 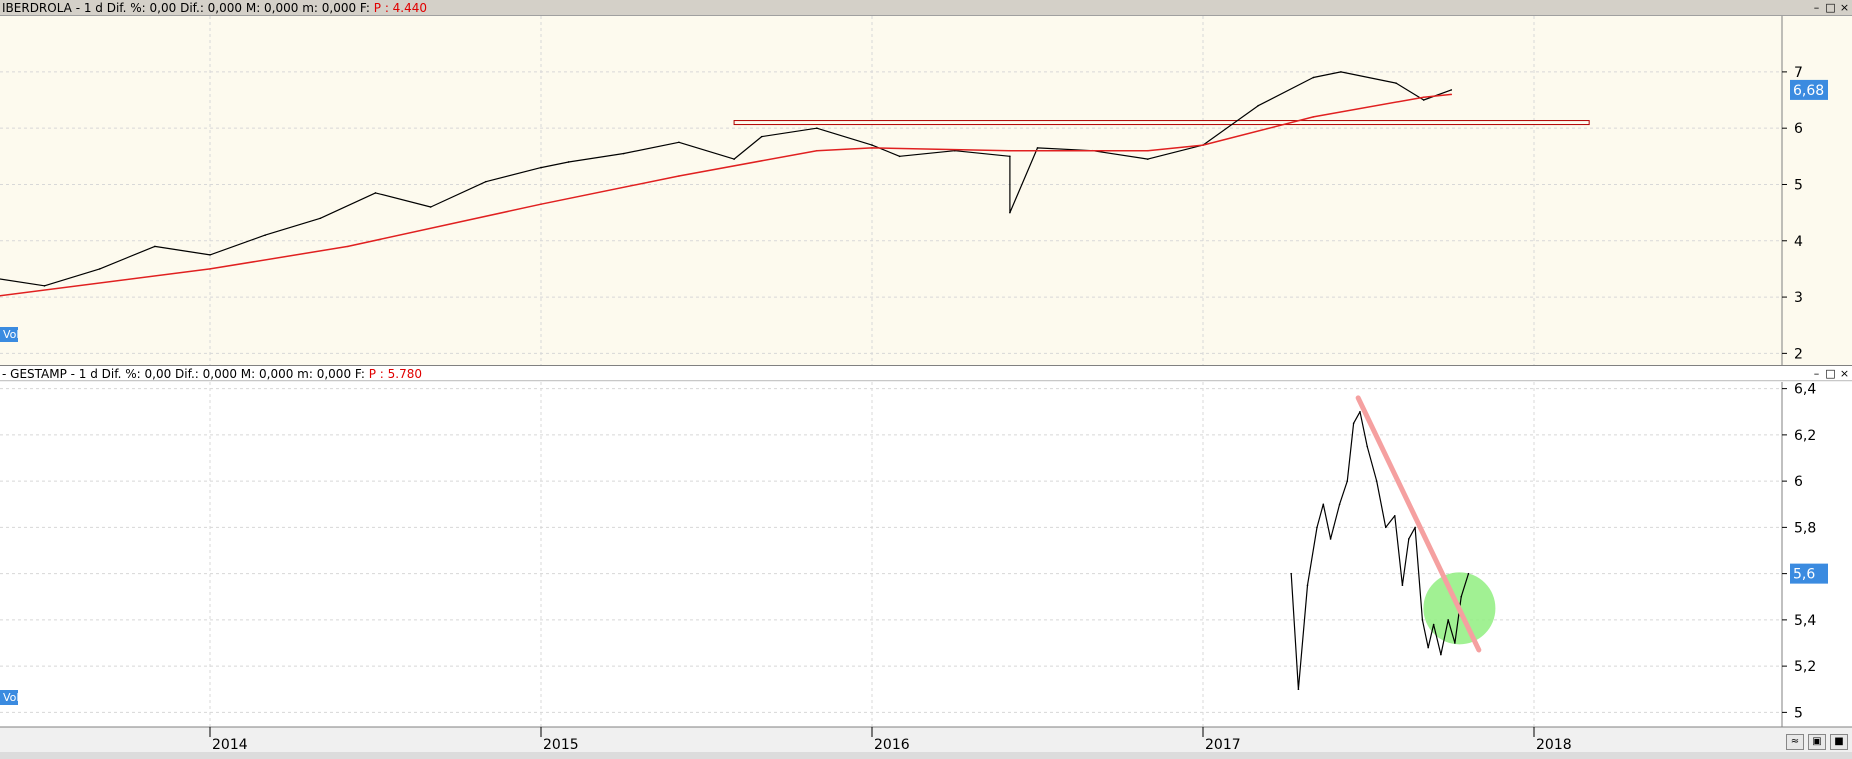 I want to click on iberdrola-price-label: P : 4.440, so click(x=400, y=8).